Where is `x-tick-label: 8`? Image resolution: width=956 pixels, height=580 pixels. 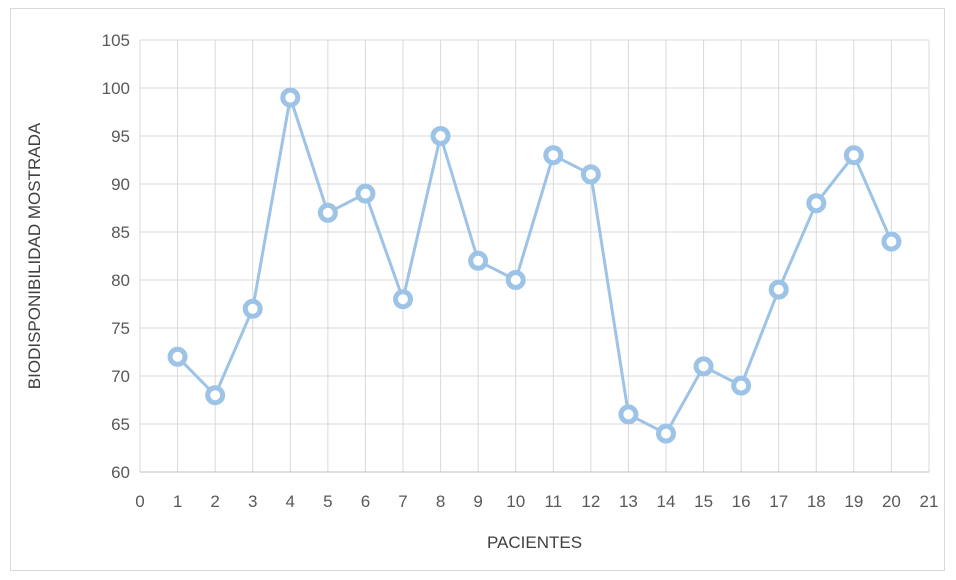
x-tick-label: 8 is located at coordinates (440, 501).